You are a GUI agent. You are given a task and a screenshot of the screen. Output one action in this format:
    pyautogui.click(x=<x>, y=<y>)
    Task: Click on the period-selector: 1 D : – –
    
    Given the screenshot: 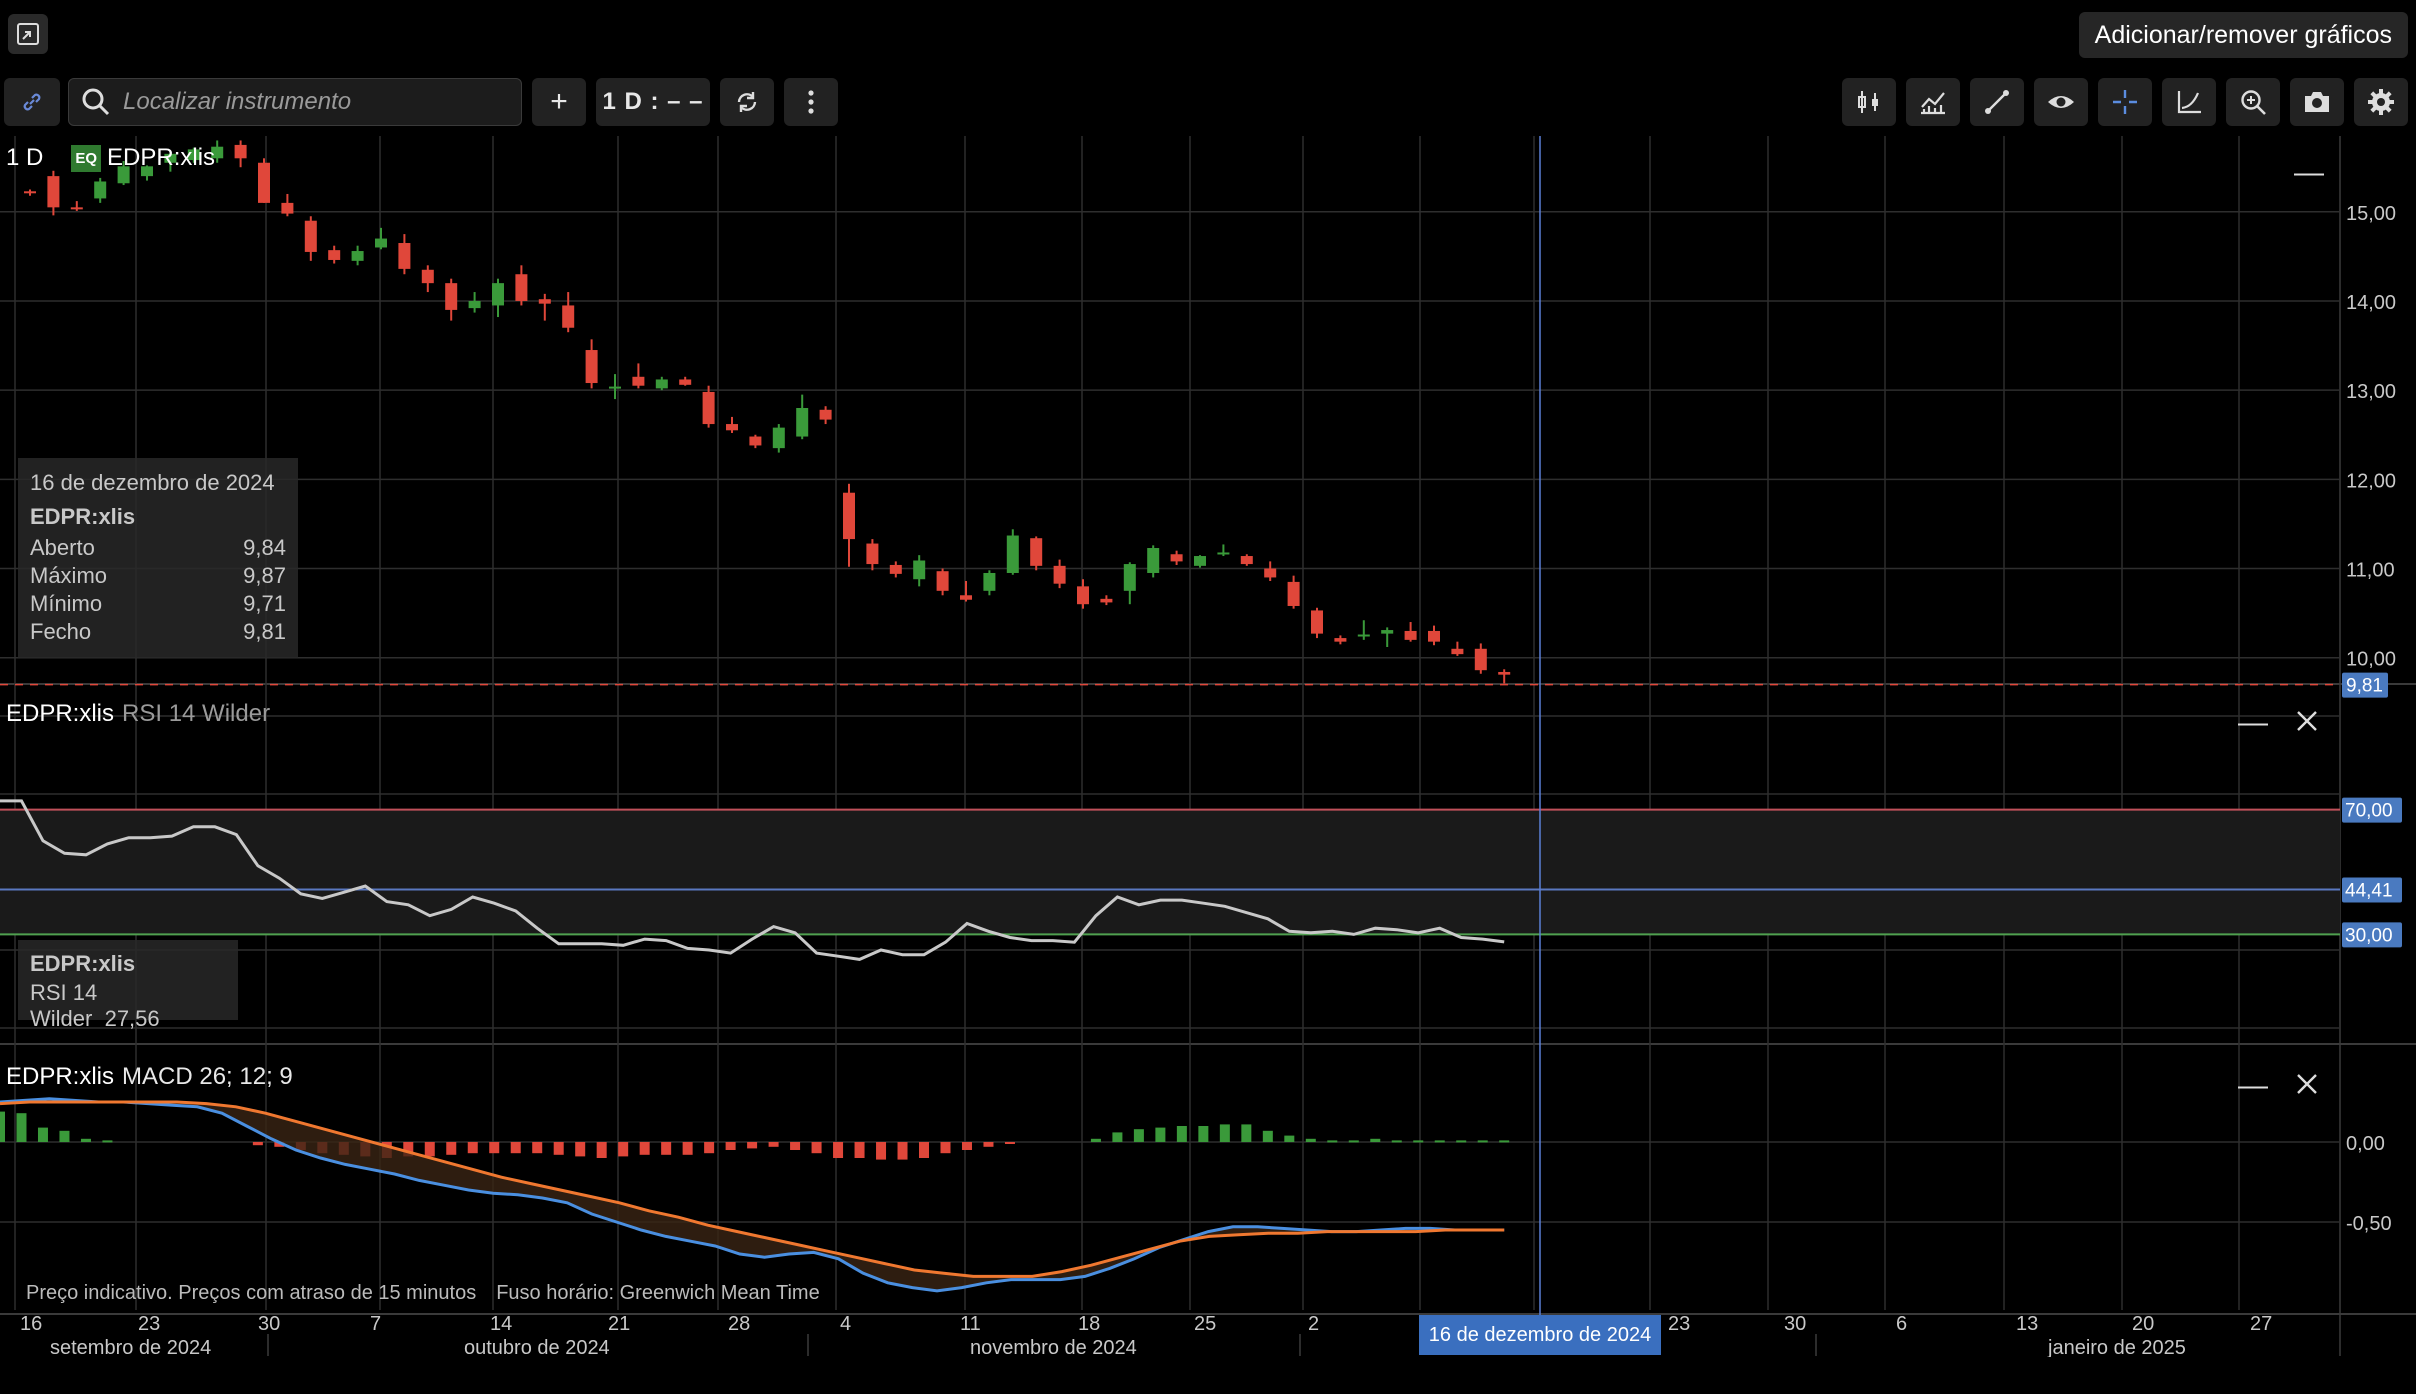 What is the action you would take?
    pyautogui.click(x=653, y=102)
    